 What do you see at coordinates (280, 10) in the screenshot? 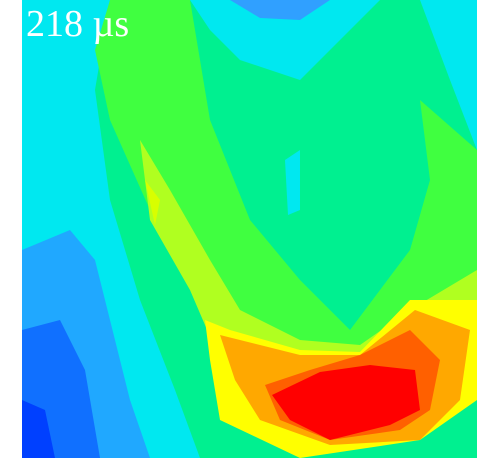
I see `top-blue` at bounding box center [280, 10].